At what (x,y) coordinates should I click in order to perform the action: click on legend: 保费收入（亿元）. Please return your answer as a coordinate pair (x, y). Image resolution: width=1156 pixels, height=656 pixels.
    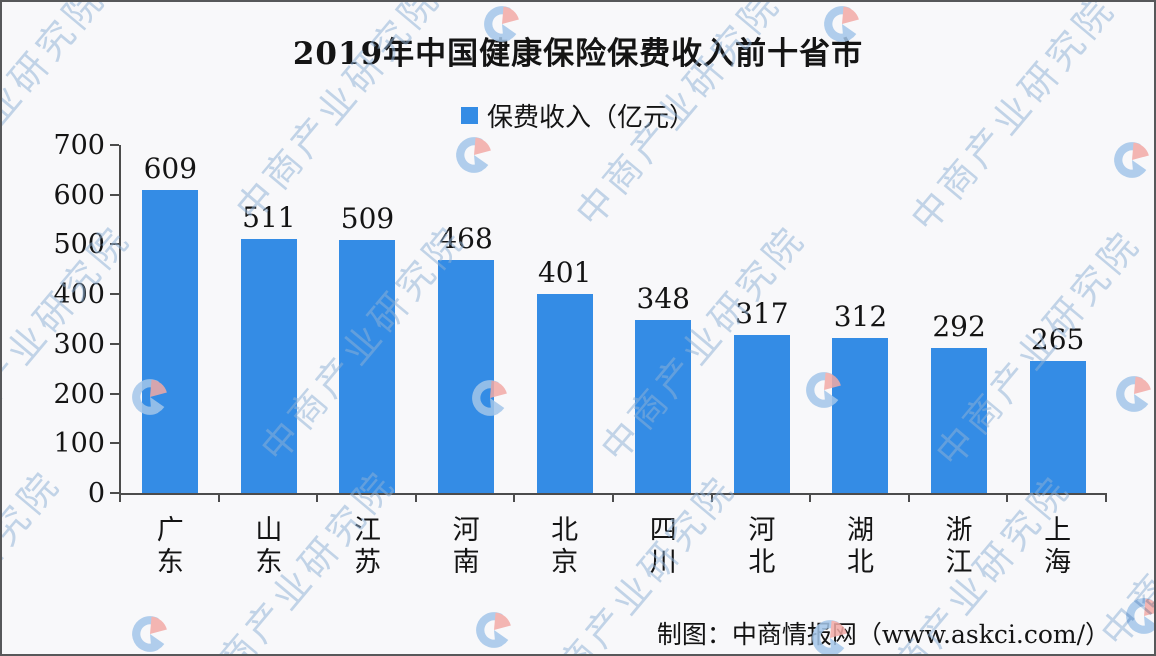
    Looking at the image, I should click on (578, 115).